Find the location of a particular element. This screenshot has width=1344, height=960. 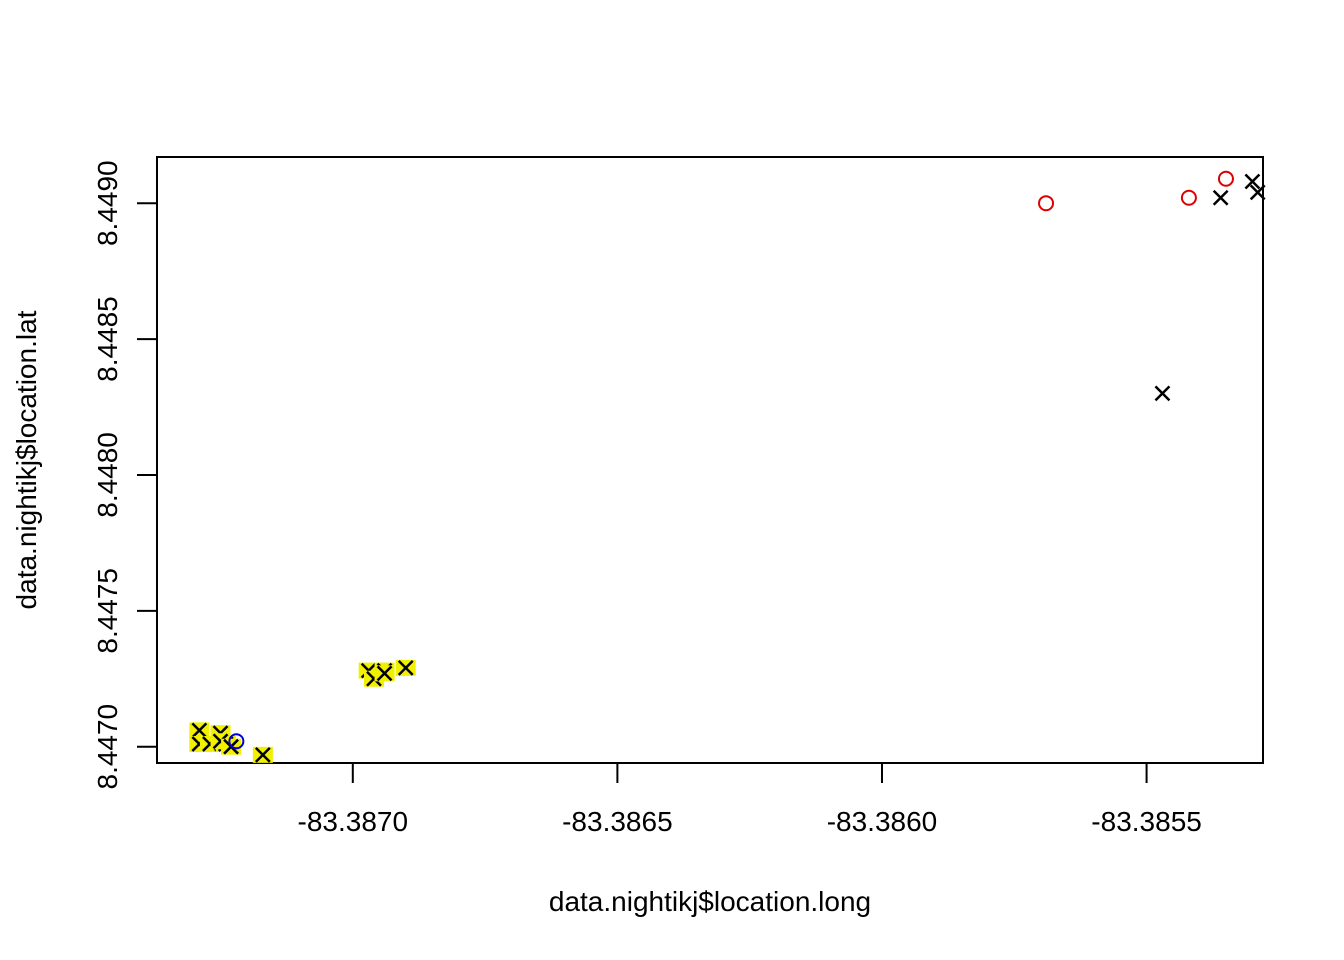

x-axis-label: data.nightikj$location.long is located at coordinates (710, 901).